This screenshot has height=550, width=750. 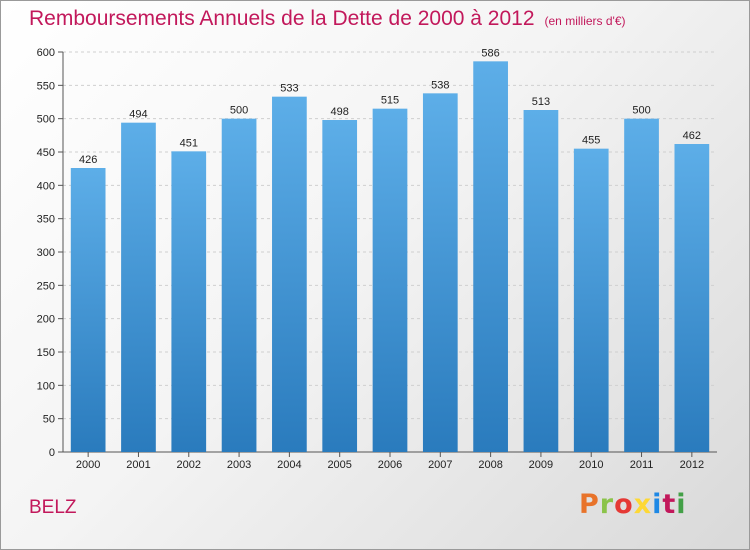 I want to click on y-tick-label: 500, so click(x=46, y=120).